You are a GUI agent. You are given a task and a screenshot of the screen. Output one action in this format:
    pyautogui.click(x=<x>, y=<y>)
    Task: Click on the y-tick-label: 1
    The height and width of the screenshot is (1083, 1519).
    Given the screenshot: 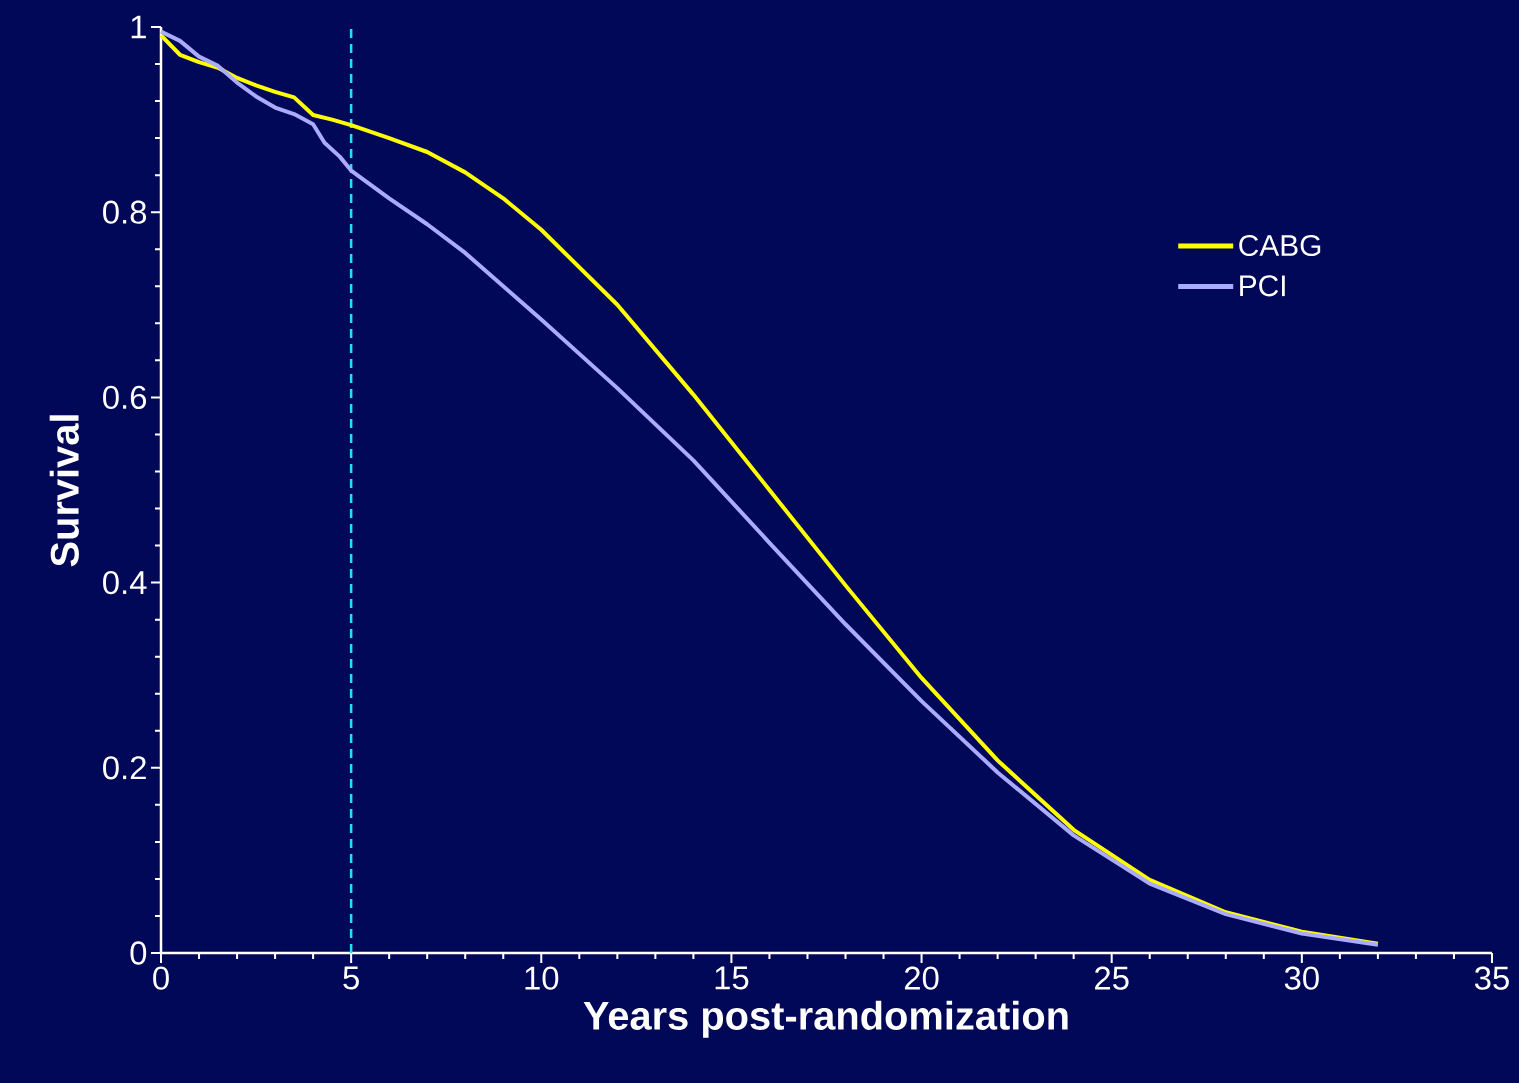 What is the action you would take?
    pyautogui.click(x=138, y=27)
    